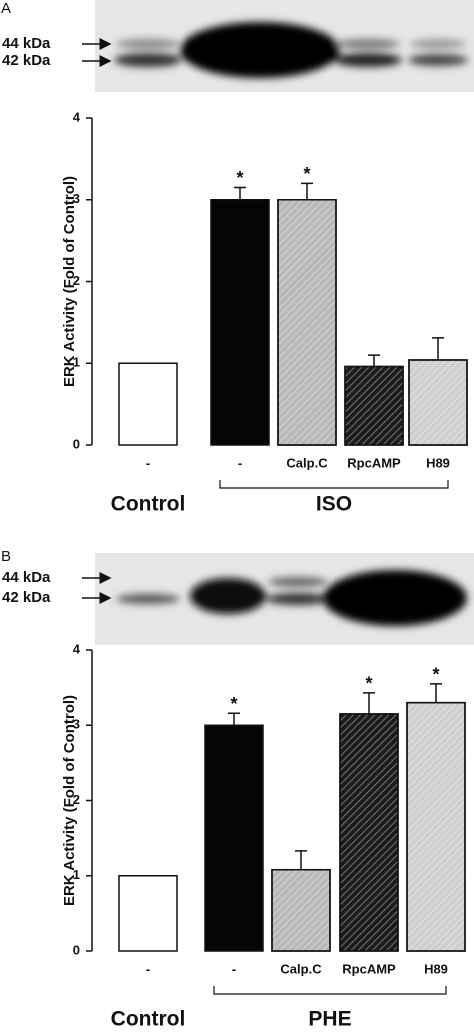  I want to click on group-label: PHE, so click(329, 1019).